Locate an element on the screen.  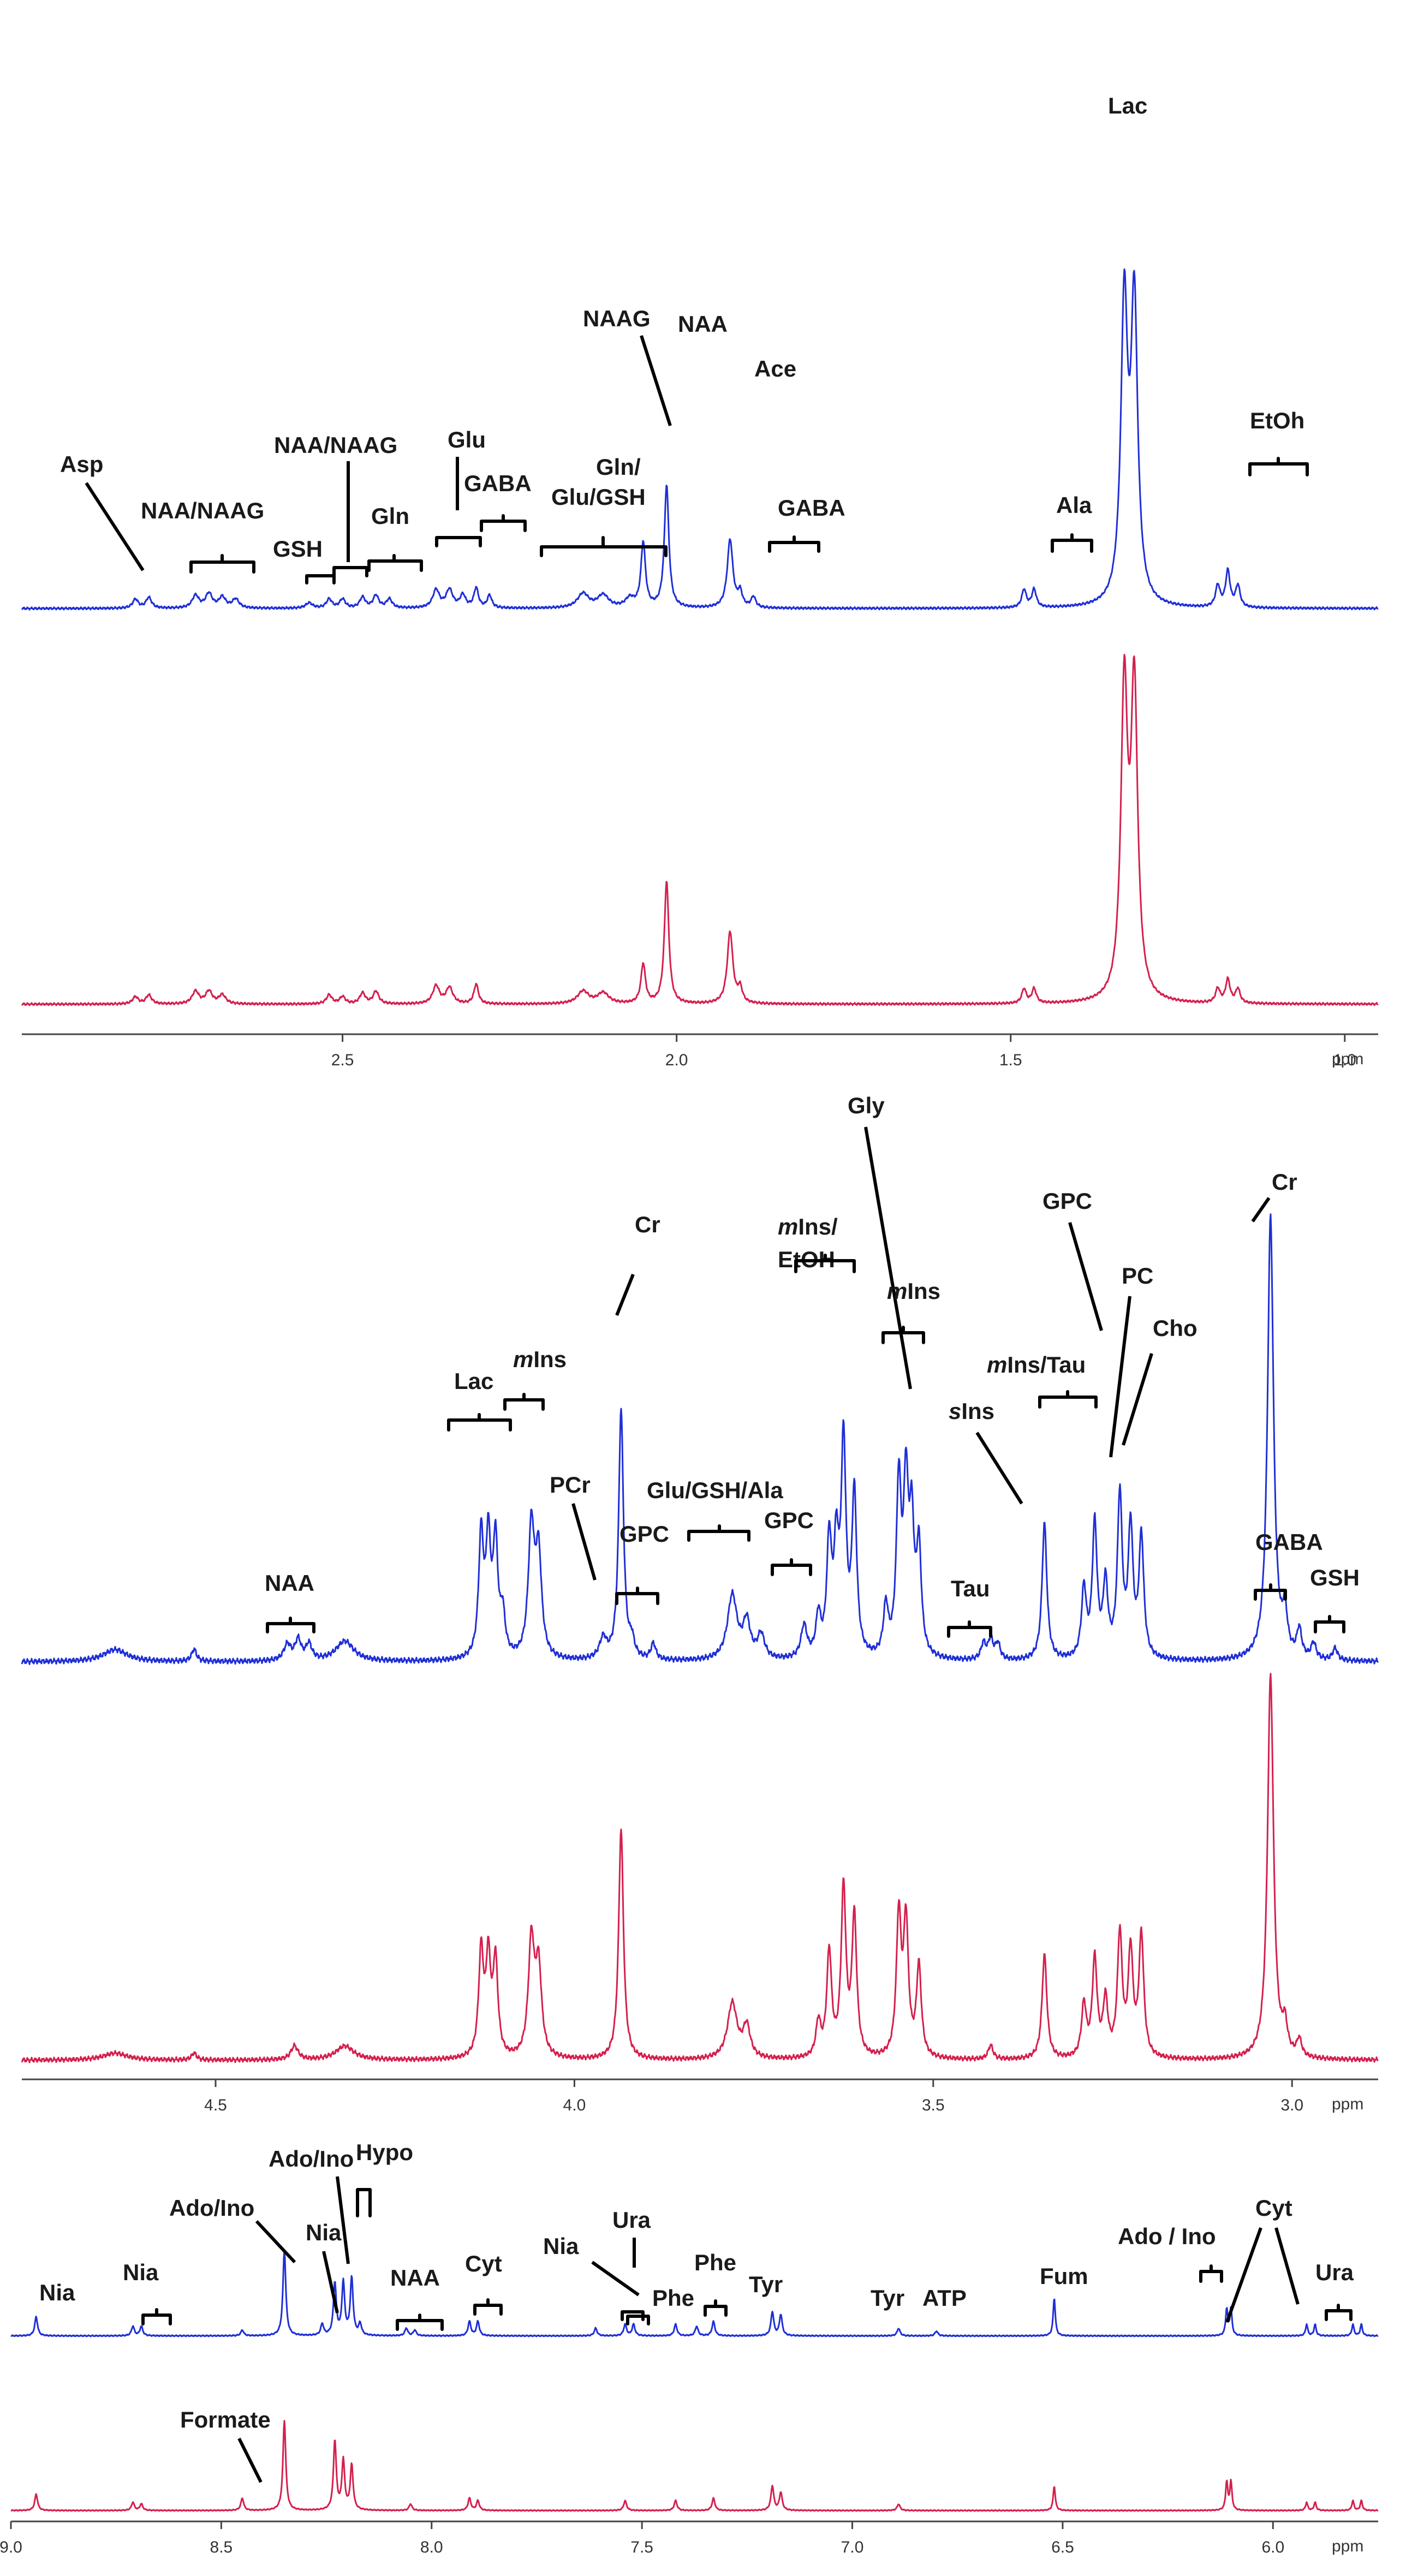
tick-label: 7.5 is located at coordinates (642, 2547).